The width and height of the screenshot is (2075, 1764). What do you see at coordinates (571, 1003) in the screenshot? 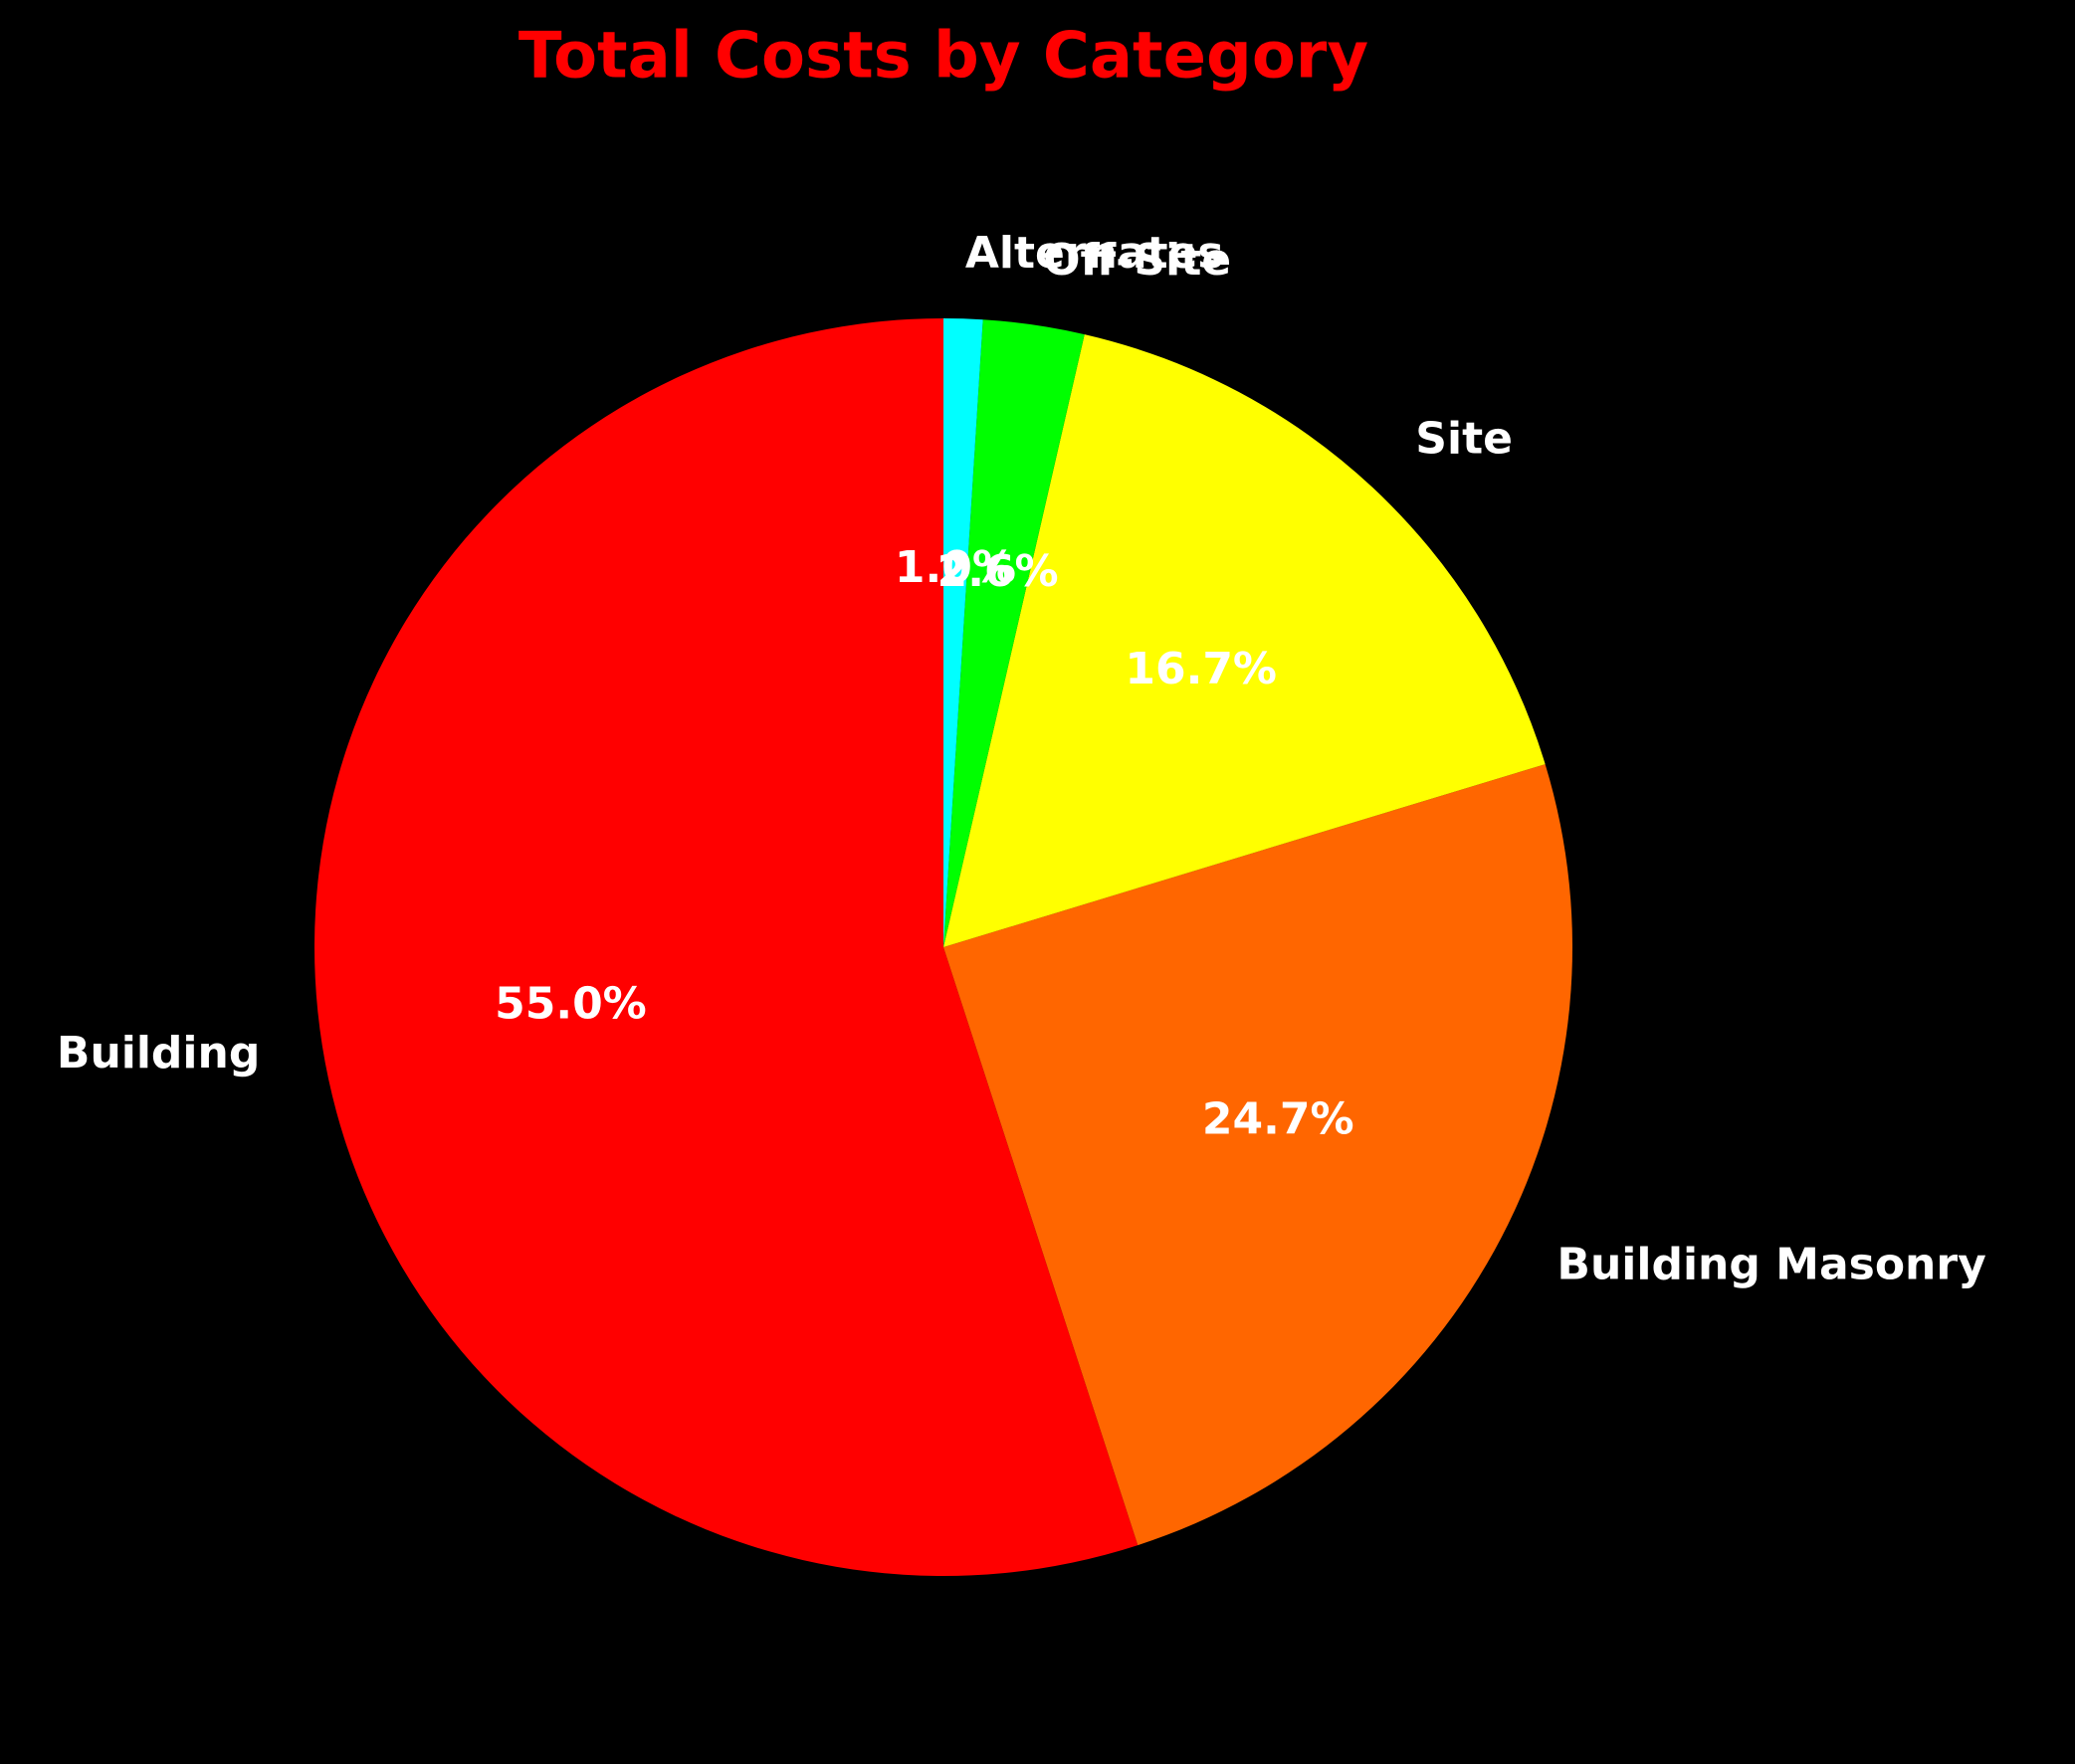
I see `value-label: 55.0%` at bounding box center [571, 1003].